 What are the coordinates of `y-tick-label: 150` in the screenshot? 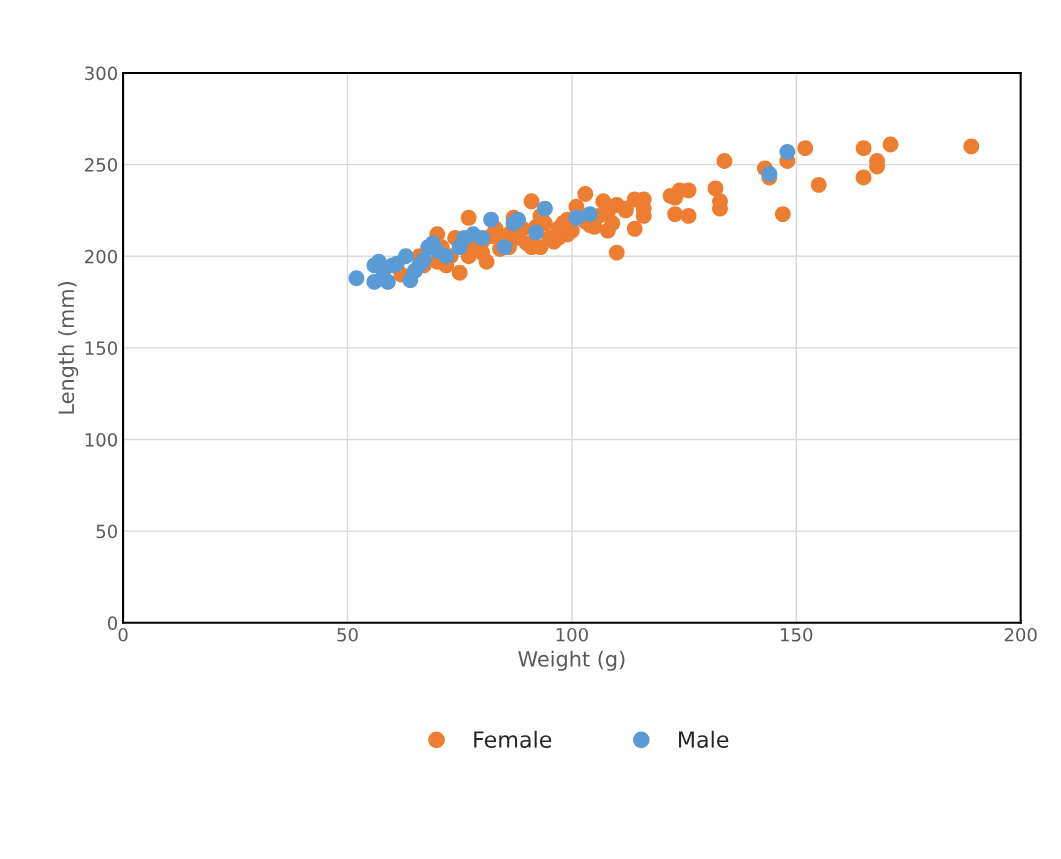 It's located at (101, 348).